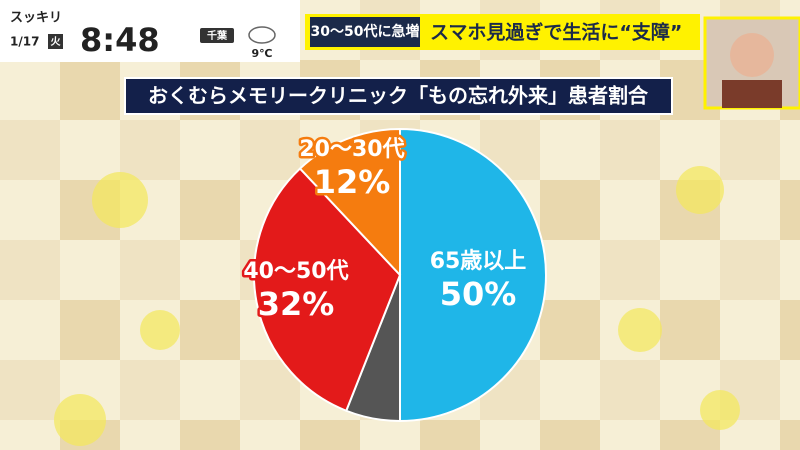 The height and width of the screenshot is (450, 800). What do you see at coordinates (295, 271) in the screenshot?
I see `slice-label: 40～50代` at bounding box center [295, 271].